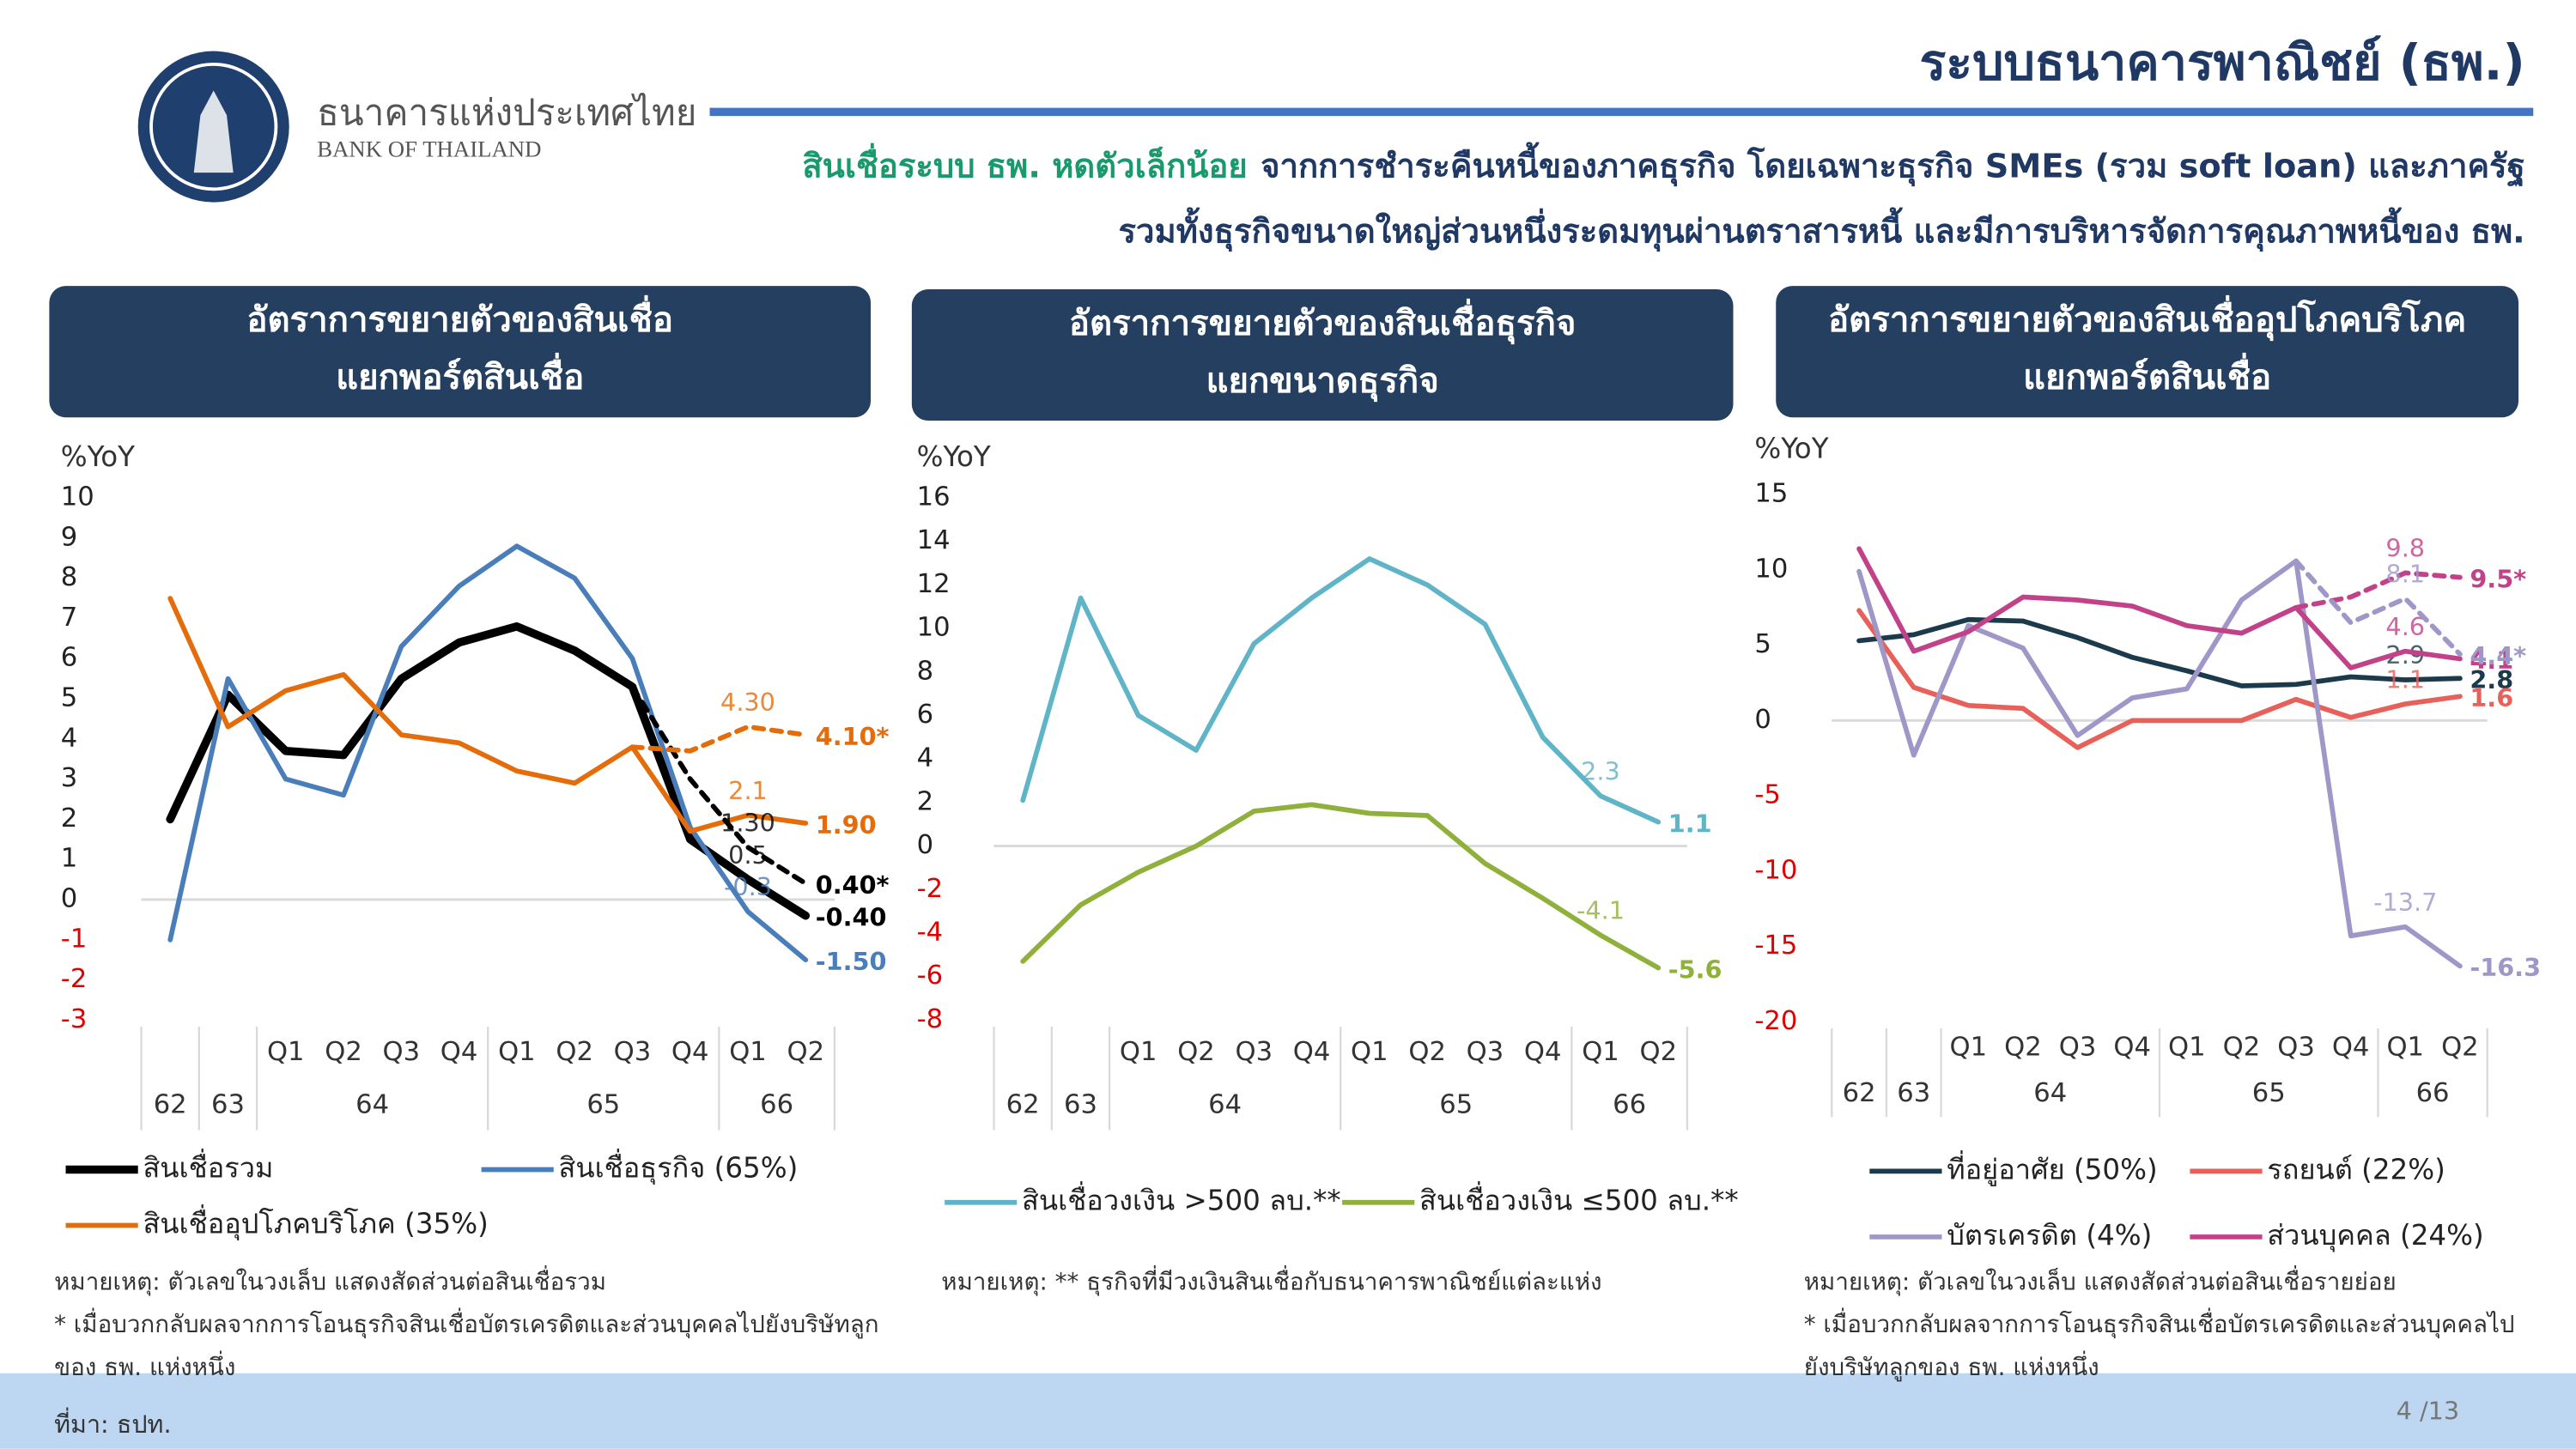  I want to click on chart-title: อัตราการขยายตัวของสินเชื่อธุรกิจ, so click(1323, 321).